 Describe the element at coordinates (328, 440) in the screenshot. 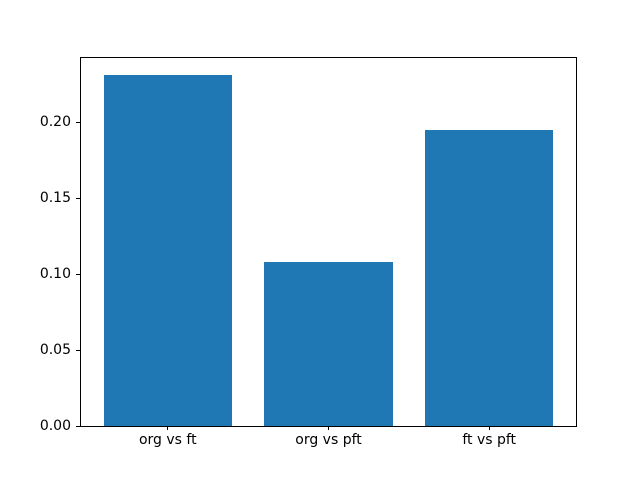

I see `x-tick-label: org vs pft` at that location.